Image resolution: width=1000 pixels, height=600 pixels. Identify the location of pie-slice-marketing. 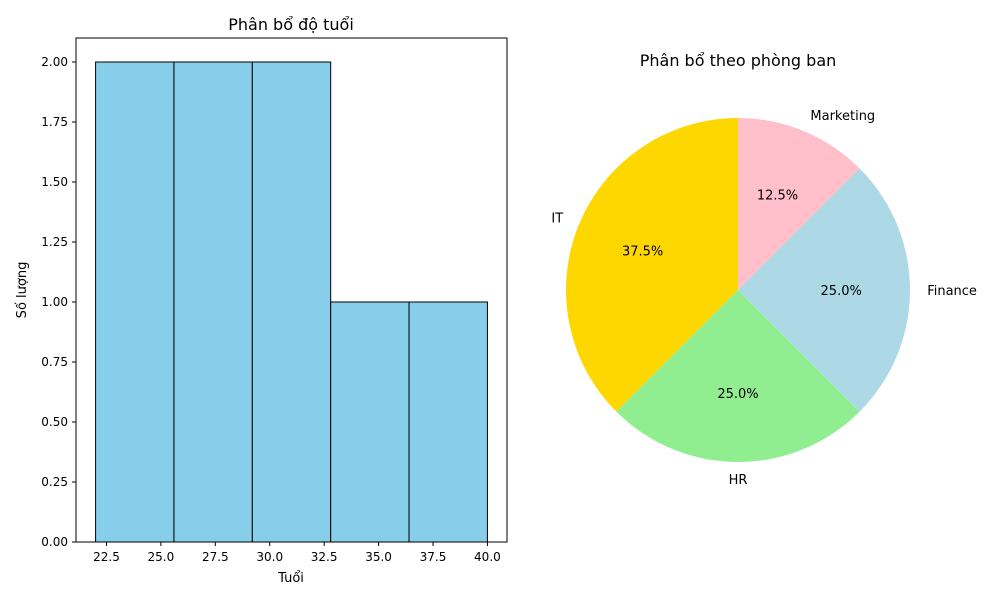
(799, 203).